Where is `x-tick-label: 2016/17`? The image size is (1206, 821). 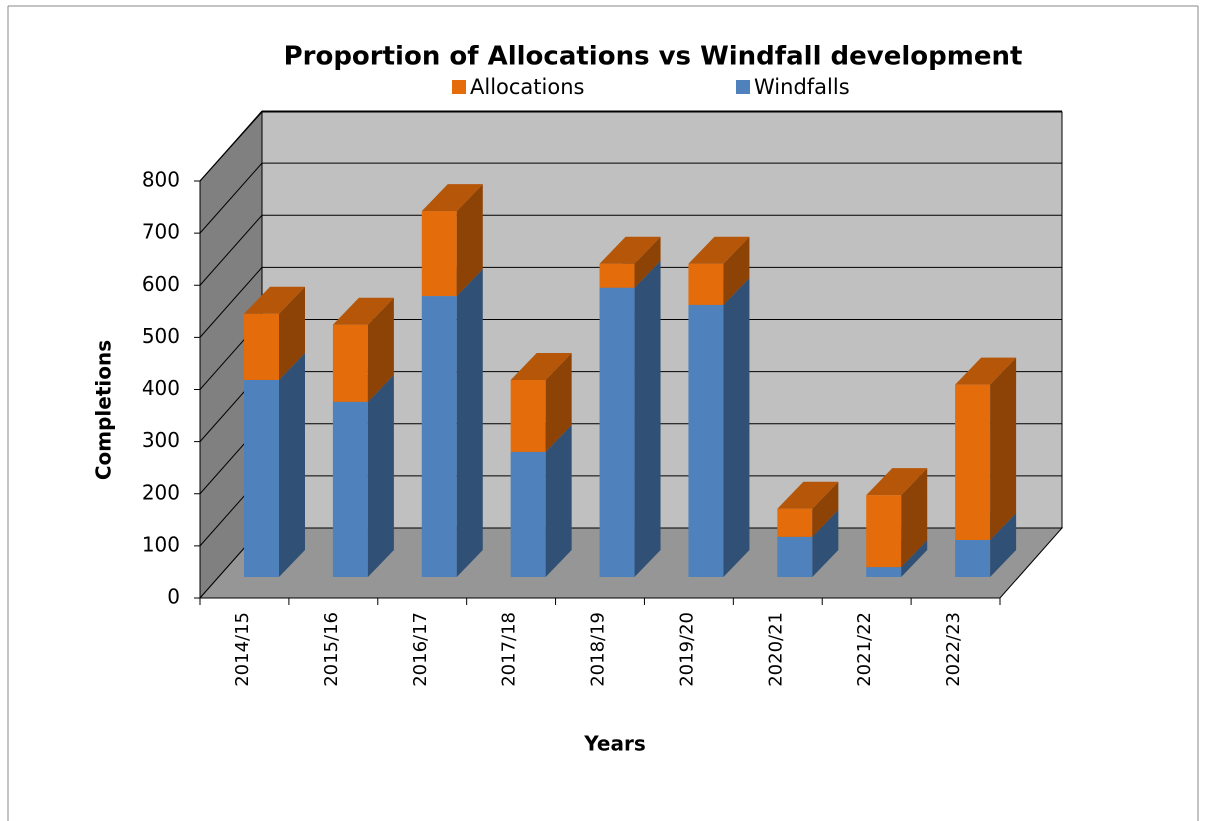 x-tick-label: 2016/17 is located at coordinates (420, 649).